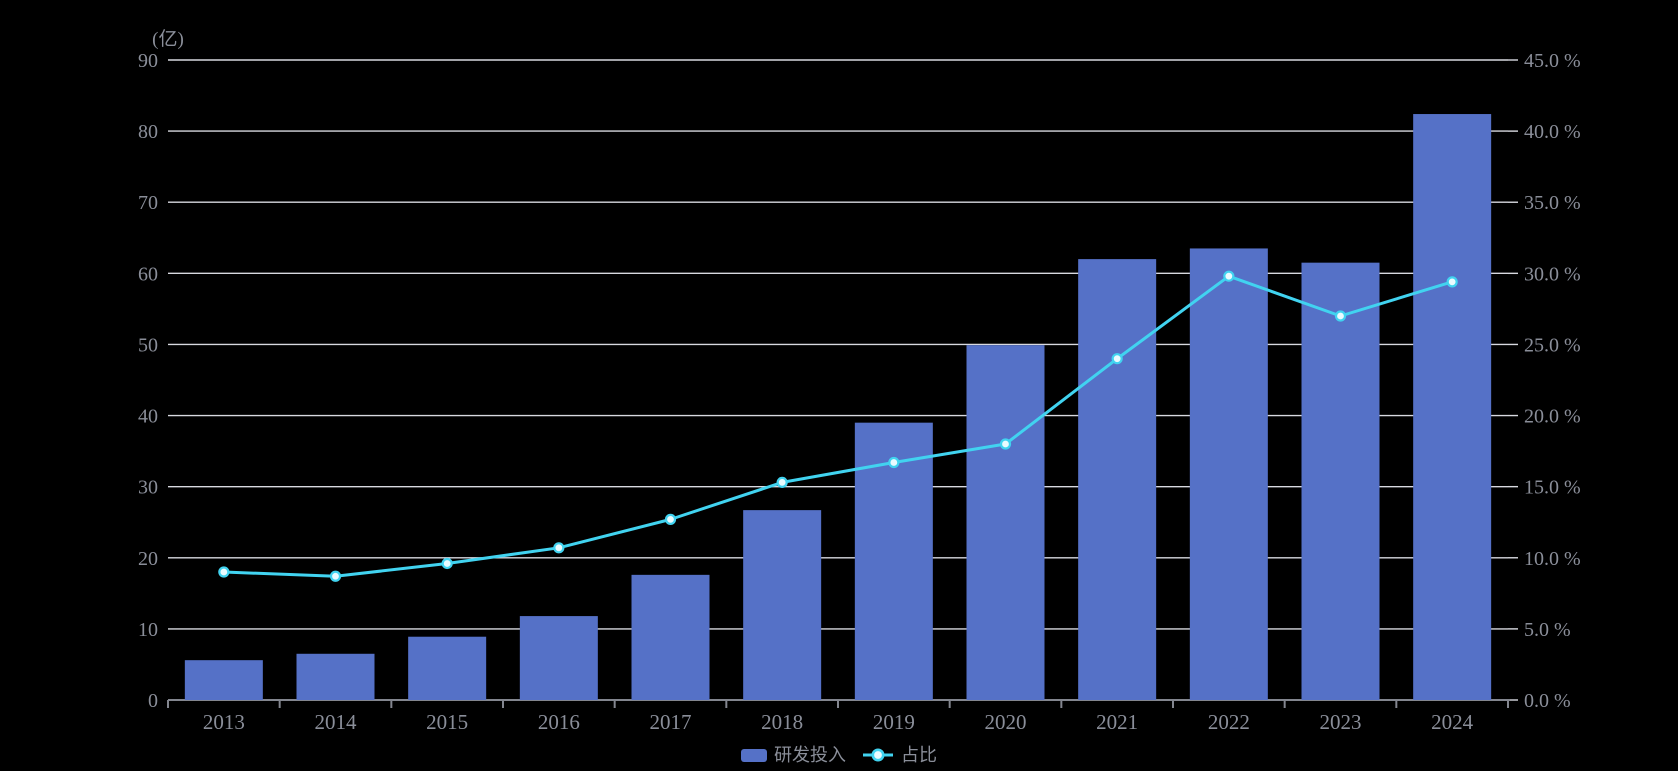 This screenshot has width=1678, height=771. I want to click on x-axis-category-label: 2018, so click(782, 722).